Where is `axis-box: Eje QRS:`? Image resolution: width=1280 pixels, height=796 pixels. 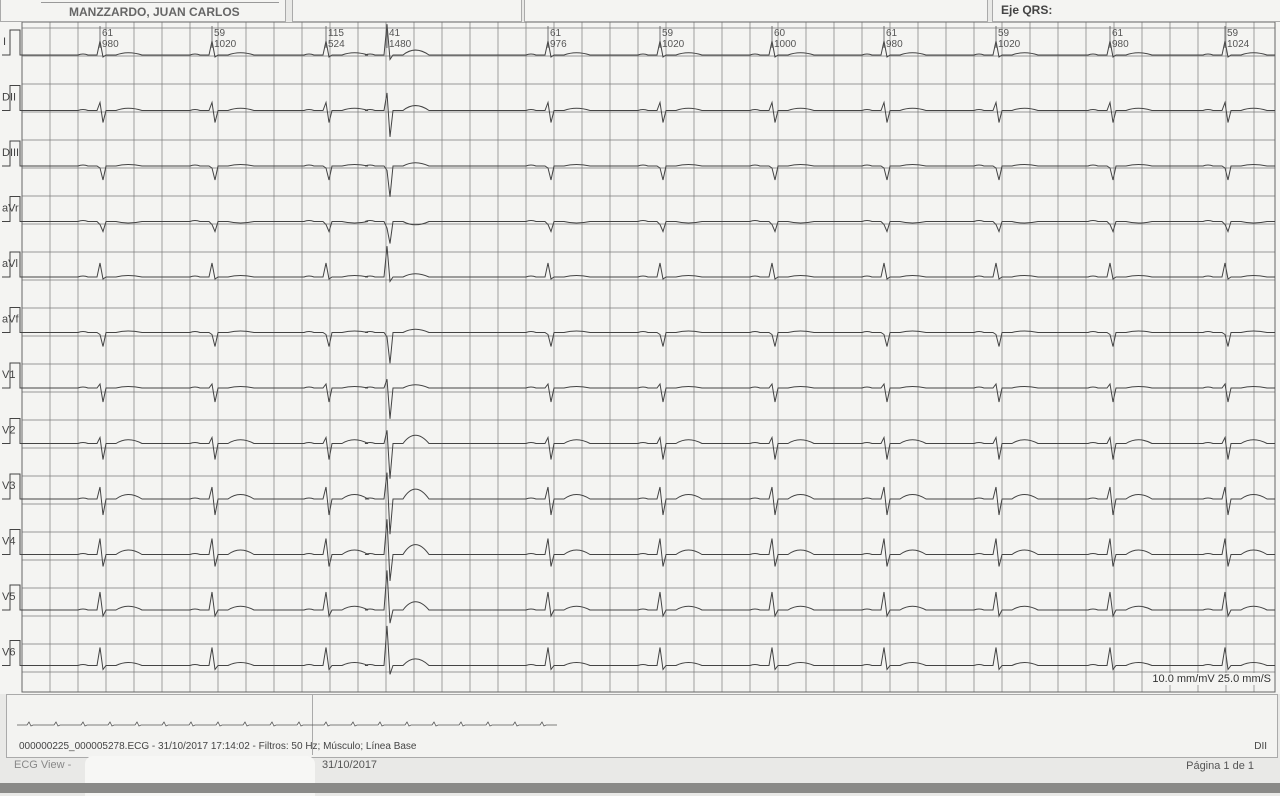 axis-box: Eje QRS: is located at coordinates (1136, 11).